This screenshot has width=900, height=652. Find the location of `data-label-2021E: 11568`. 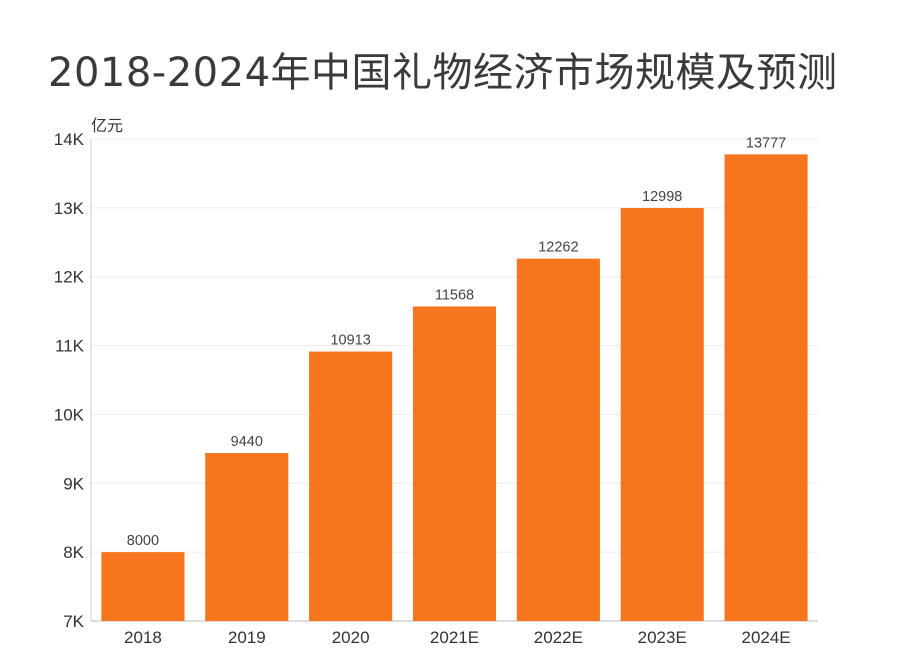

data-label-2021E: 11568 is located at coordinates (454, 295).